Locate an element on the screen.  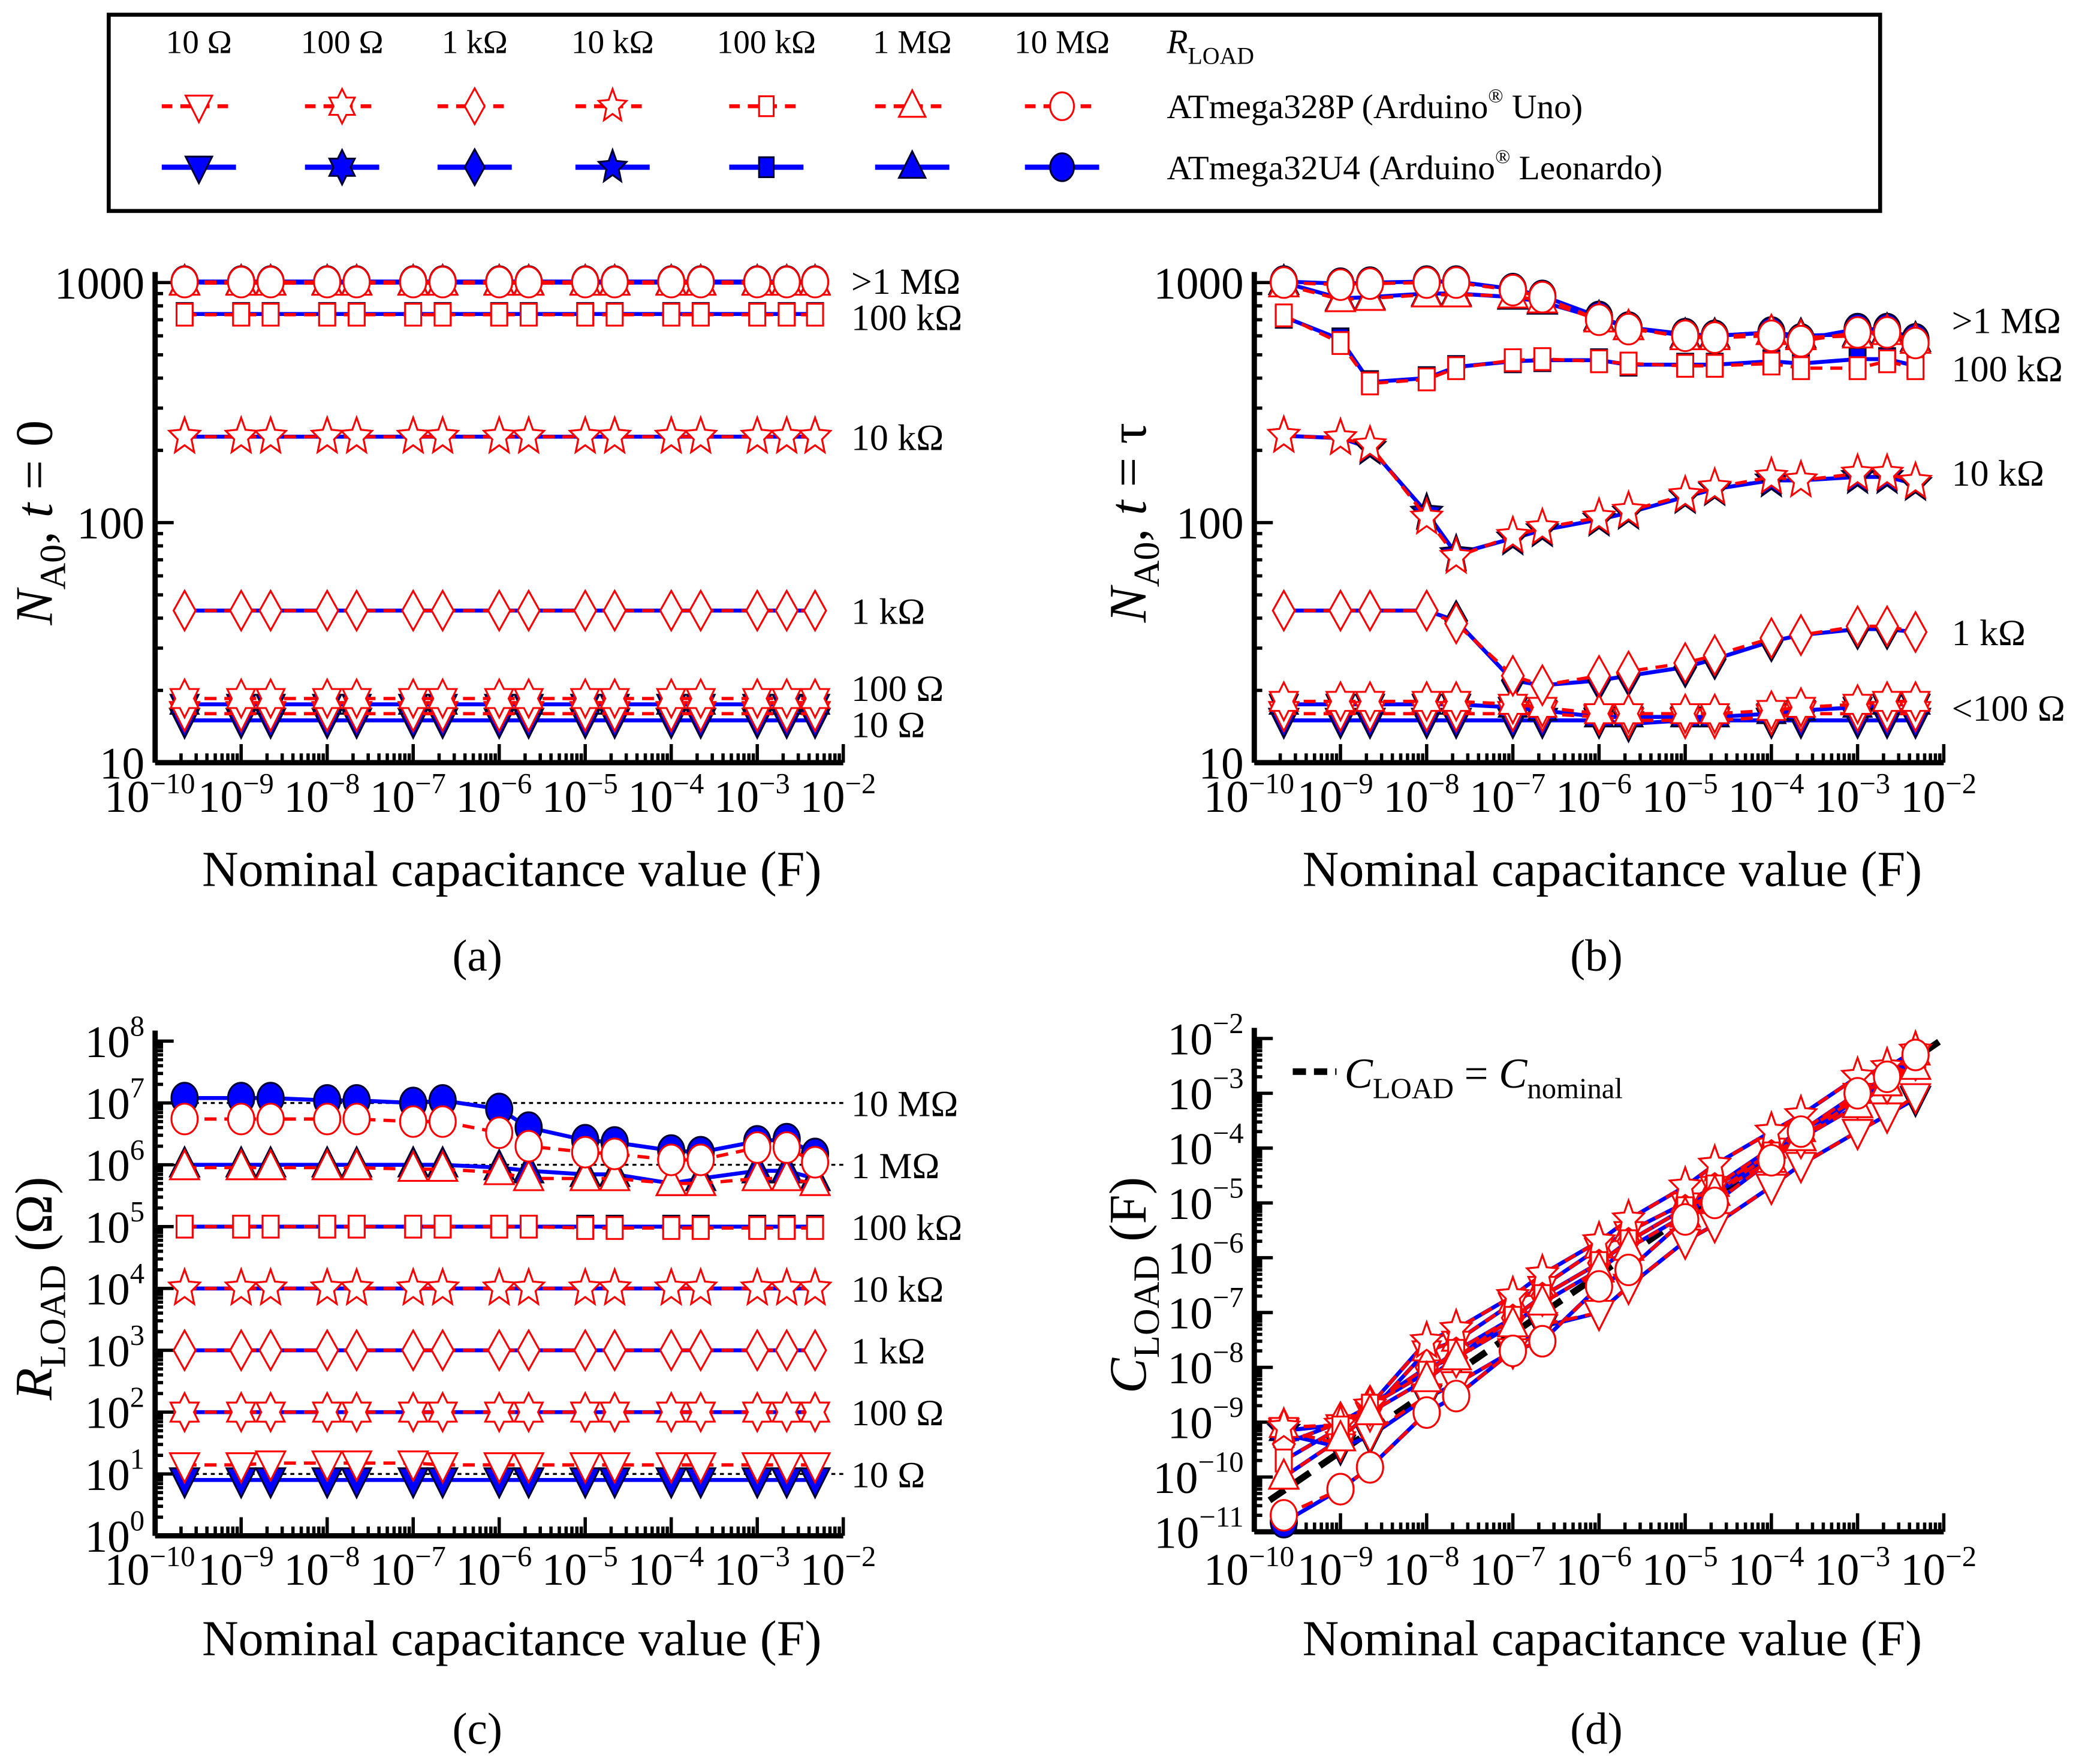
x-tick-label: 10⁻⁴ is located at coordinates (666, 794).